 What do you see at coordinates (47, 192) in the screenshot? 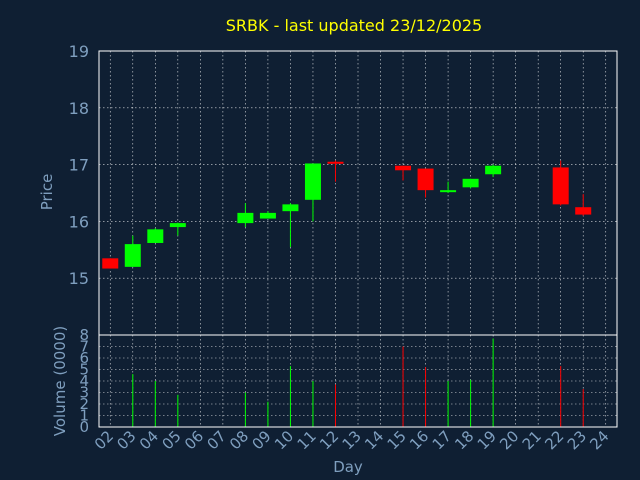
I see `price-axis-label: Price` at bounding box center [47, 192].